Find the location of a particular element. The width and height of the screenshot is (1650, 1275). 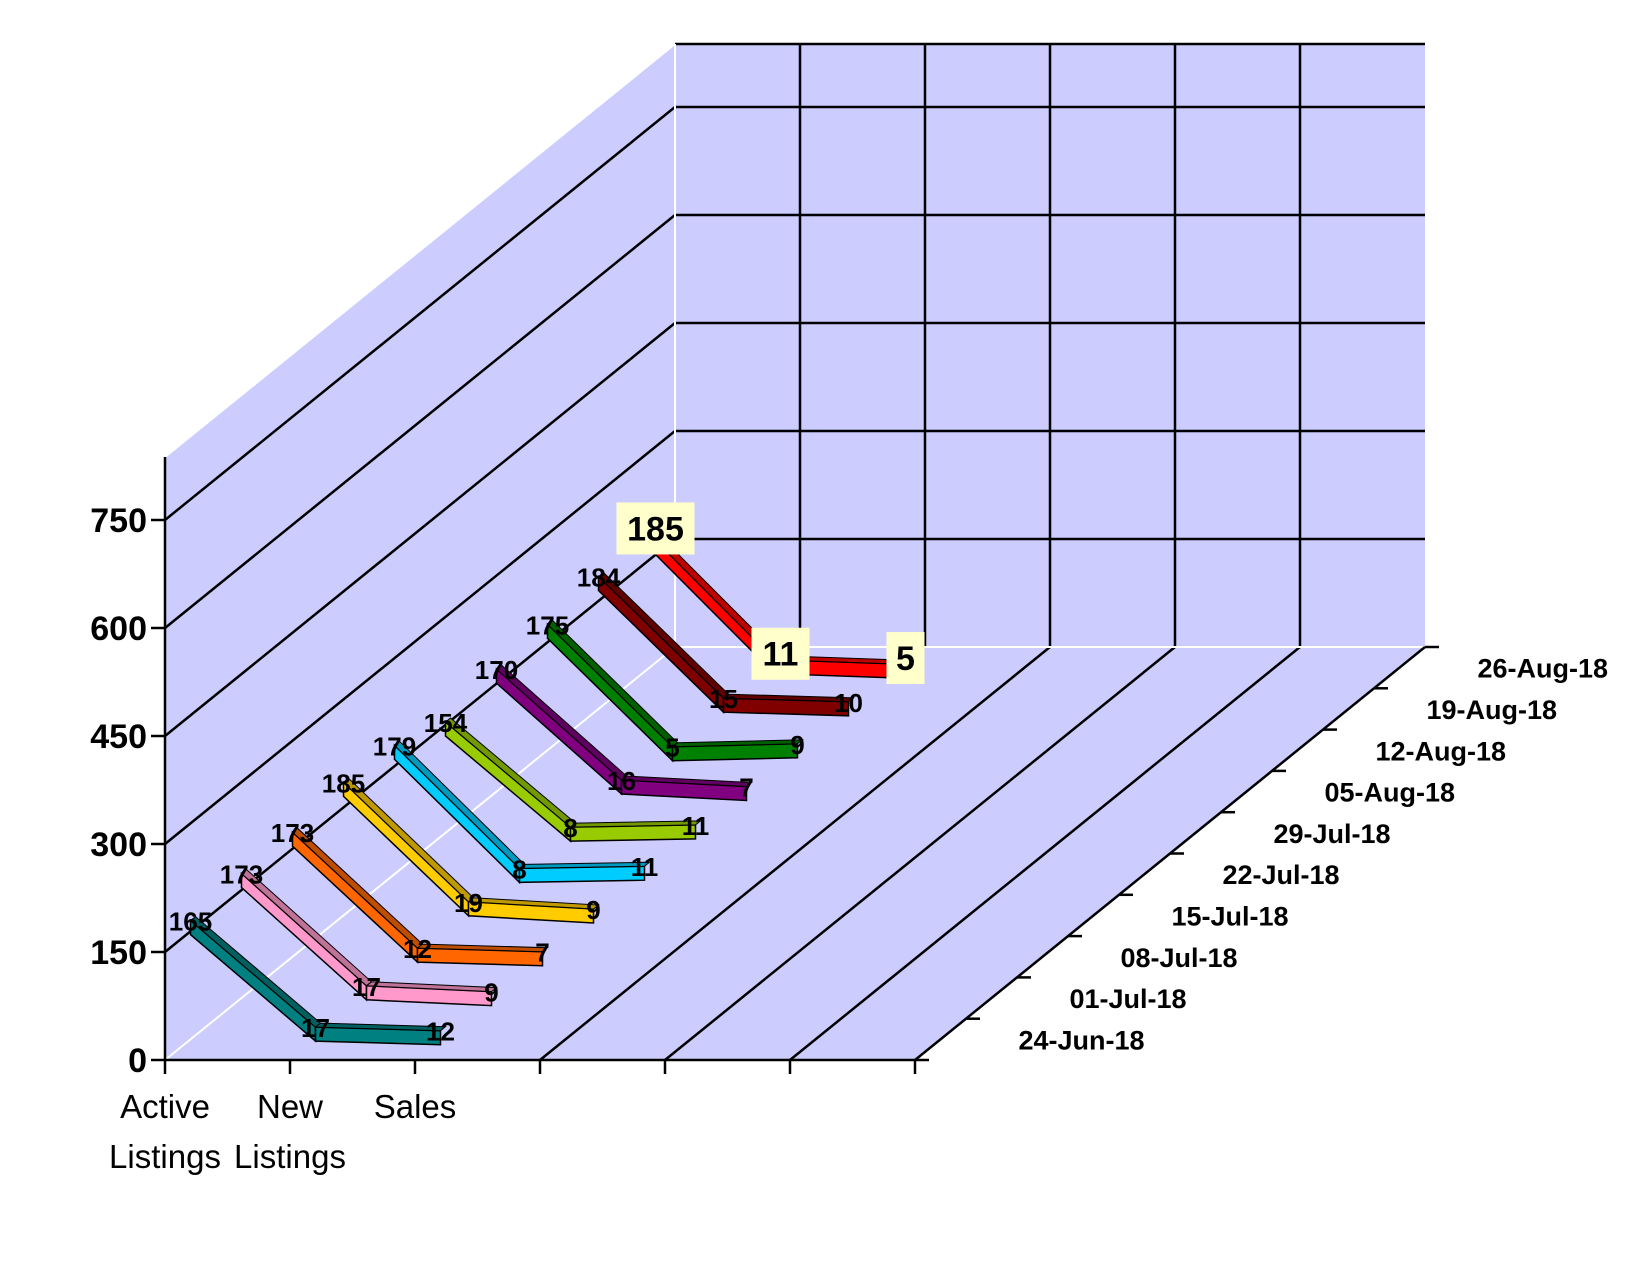

series-ribbon: 173 12 7 is located at coordinates (410, 893).